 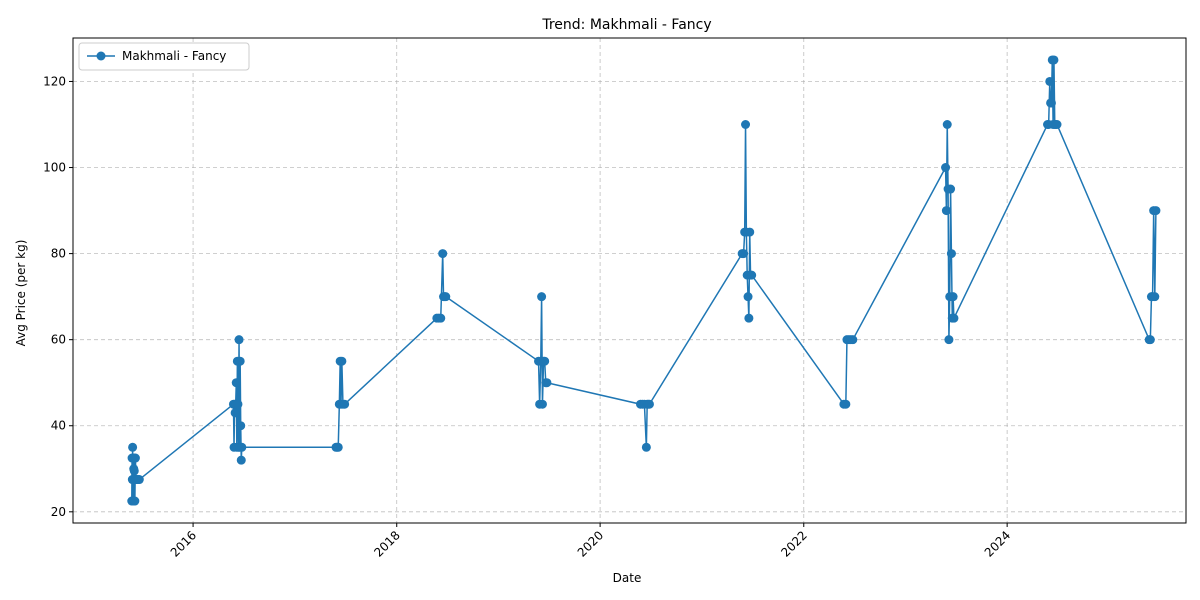 I want to click on x-axis-label: Date, so click(x=627, y=578).